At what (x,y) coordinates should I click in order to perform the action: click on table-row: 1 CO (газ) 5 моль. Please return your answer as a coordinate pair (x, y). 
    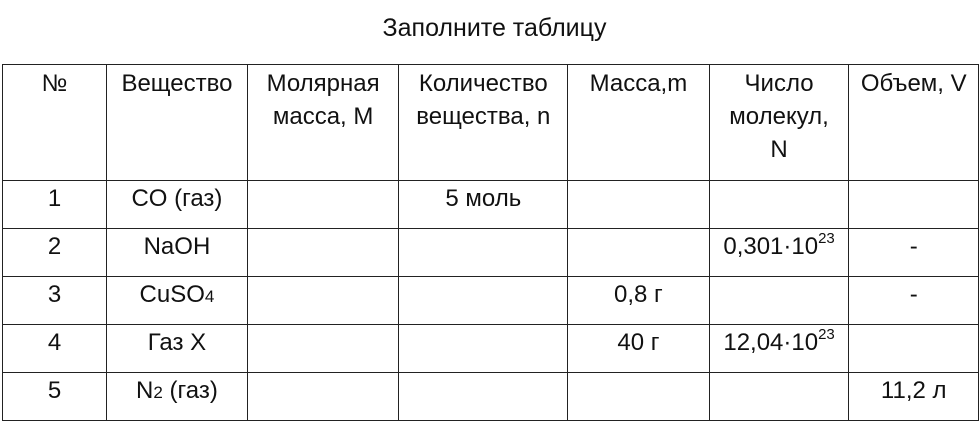
    Looking at the image, I should click on (490, 204).